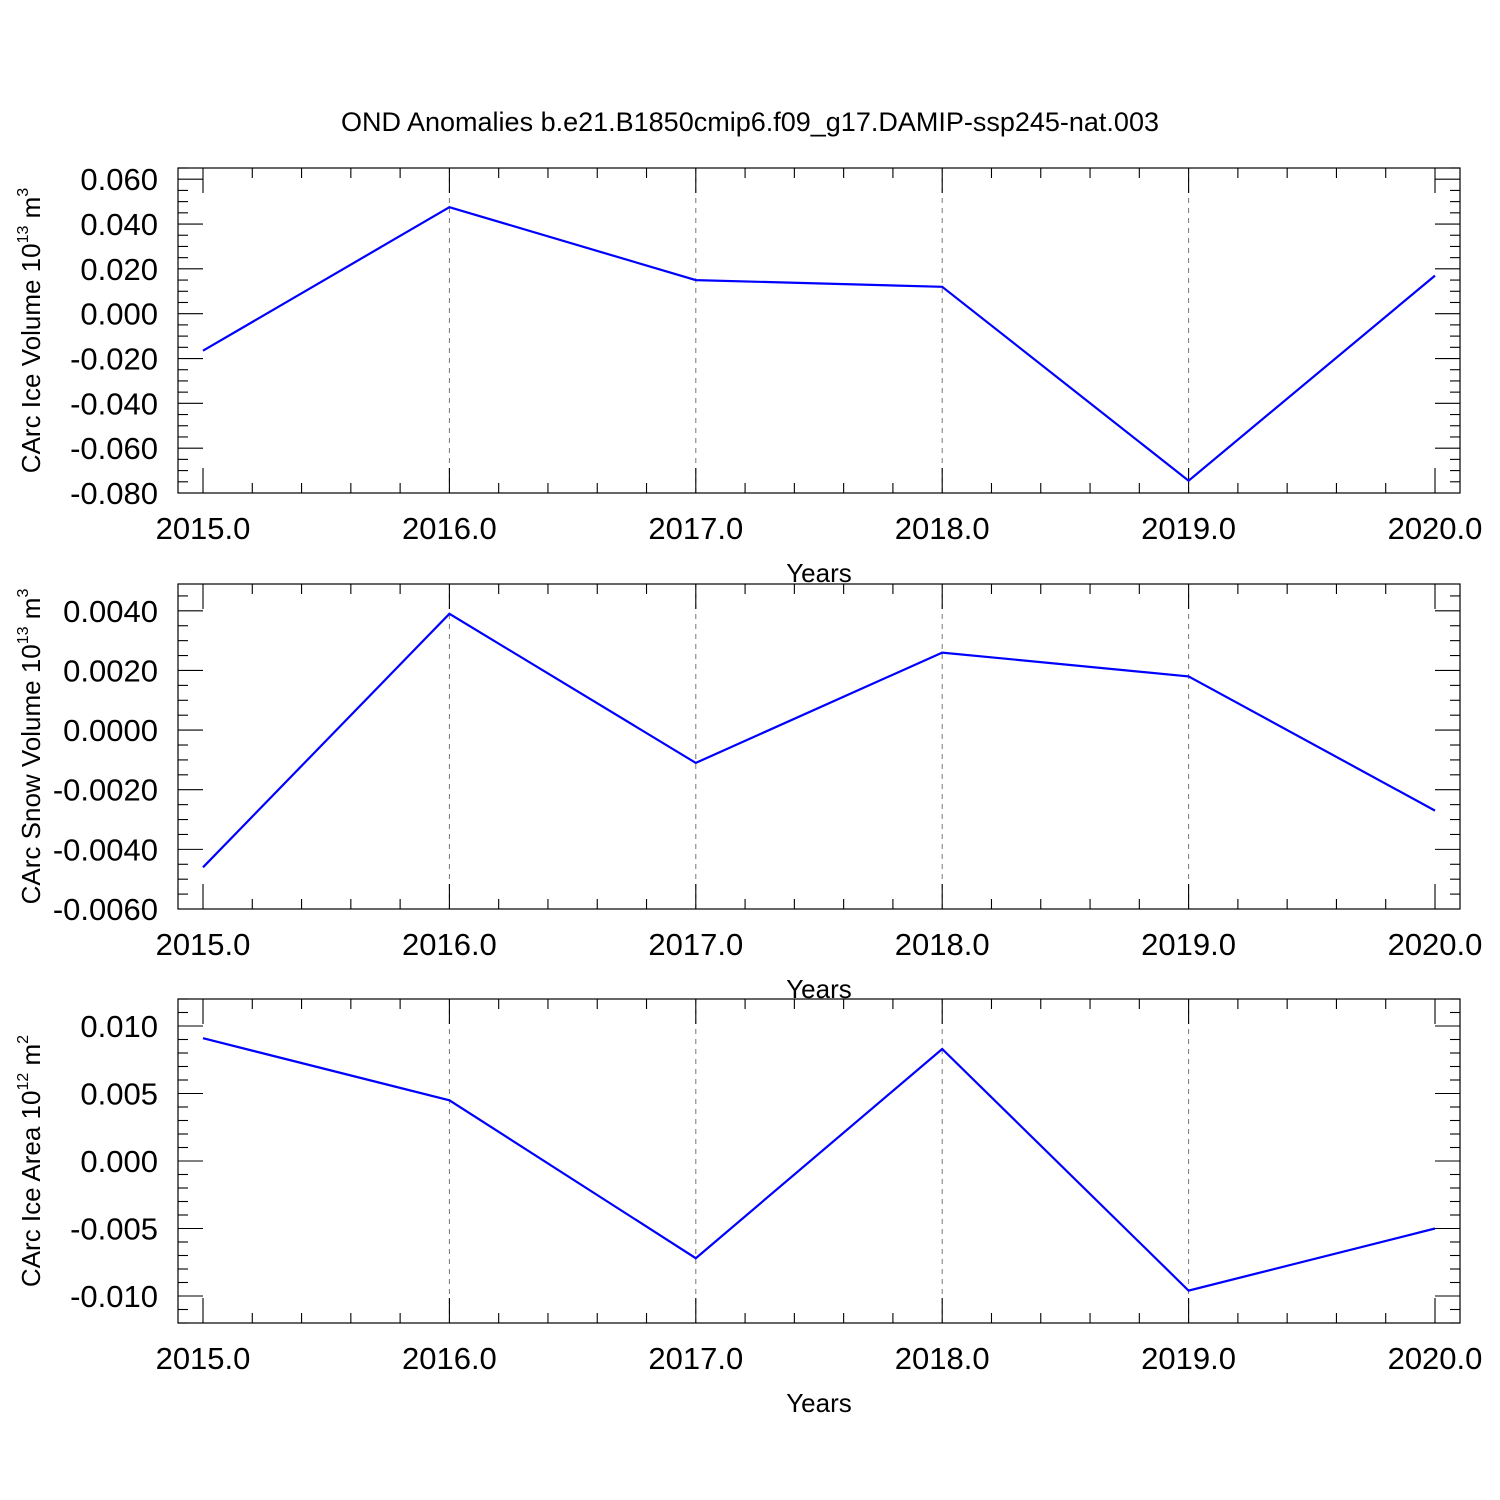  What do you see at coordinates (105, 909) in the screenshot?
I see `y-tick-label: -0.0060` at bounding box center [105, 909].